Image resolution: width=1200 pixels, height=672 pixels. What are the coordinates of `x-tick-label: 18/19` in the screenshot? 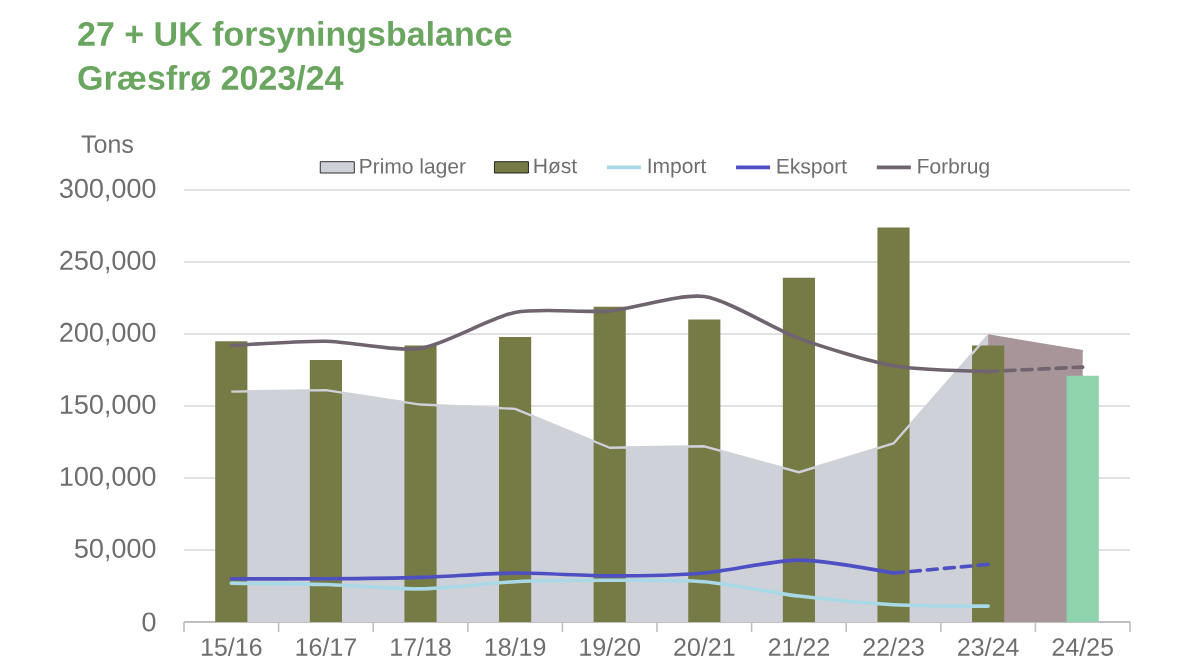 It's located at (515, 646).